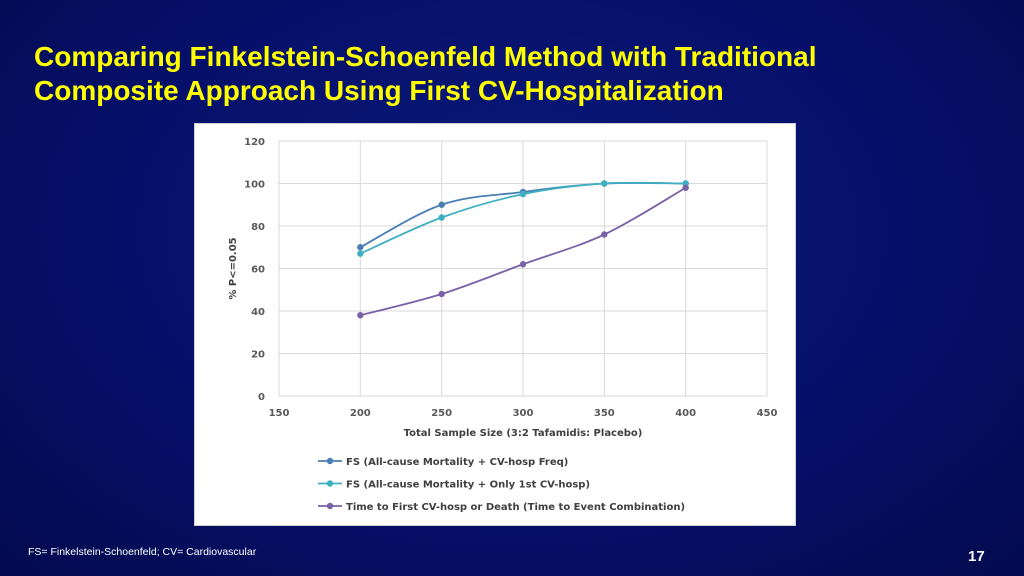 The image size is (1024, 576). Describe the element at coordinates (258, 270) in the screenshot. I see `y-tick-label: 60` at that location.